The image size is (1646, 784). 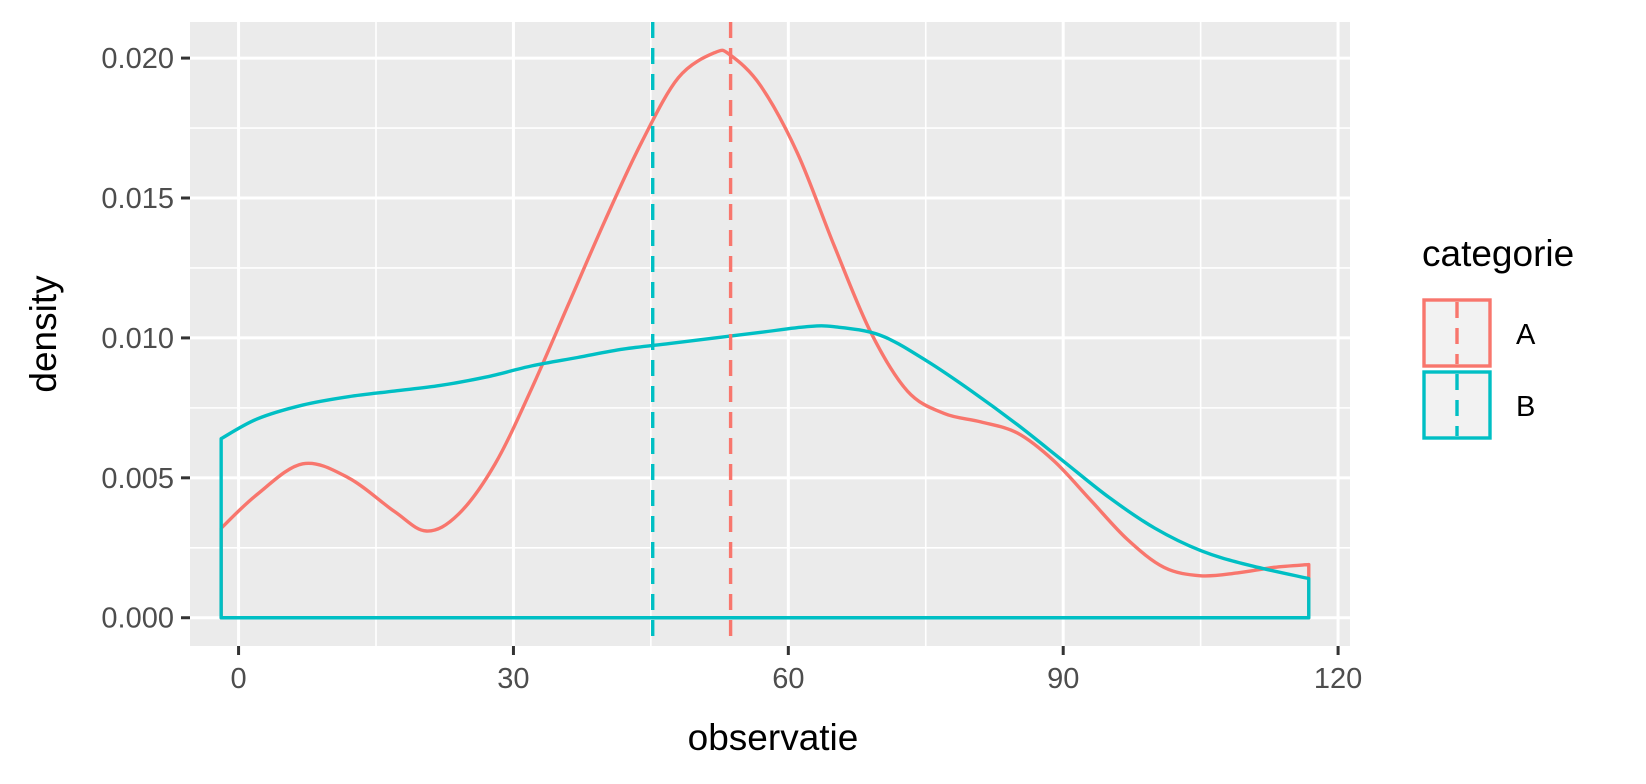 What do you see at coordinates (1338, 679) in the screenshot?
I see `x-tick-label: 120` at bounding box center [1338, 679].